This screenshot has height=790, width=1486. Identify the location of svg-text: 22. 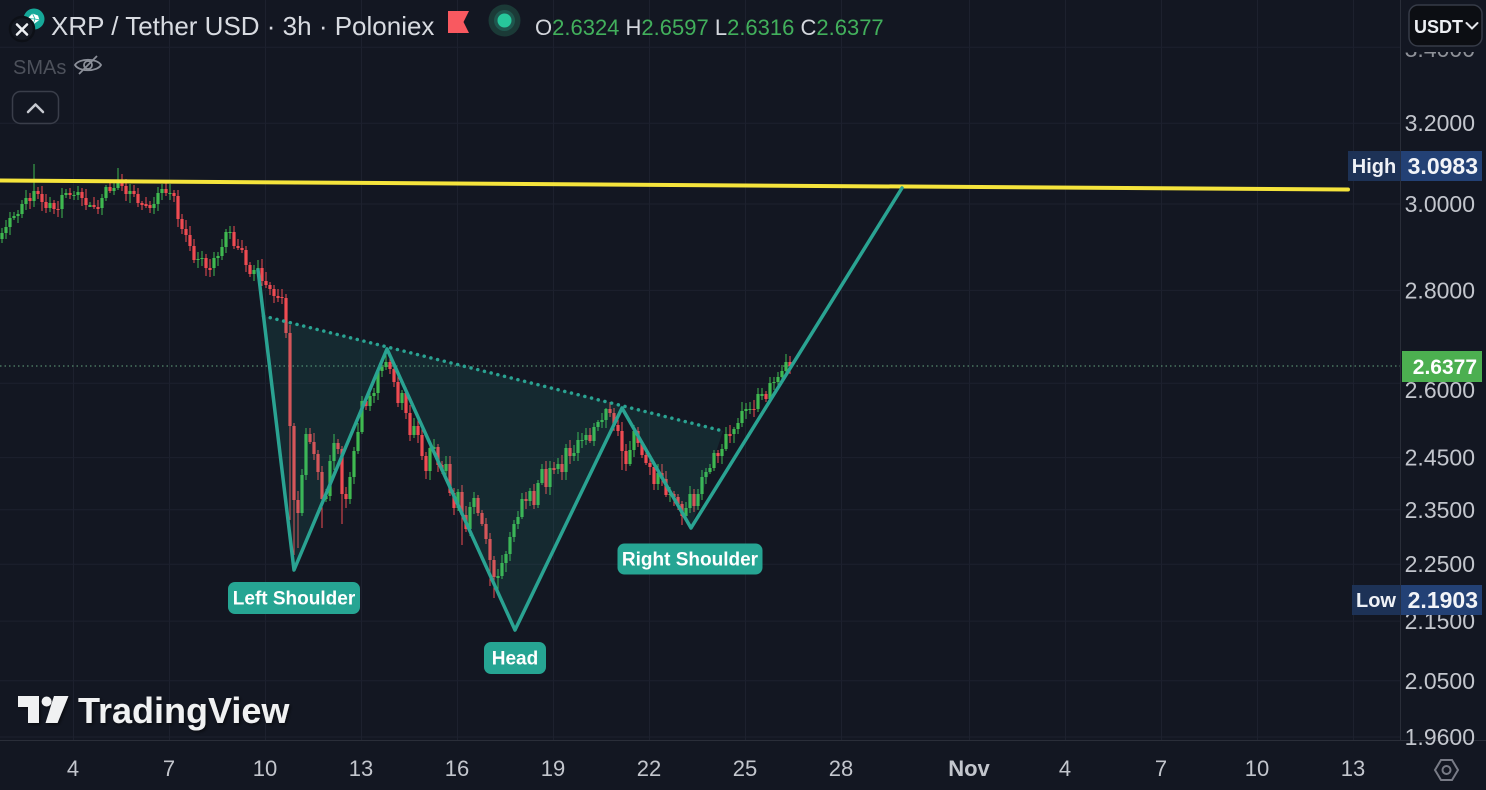
(649, 768).